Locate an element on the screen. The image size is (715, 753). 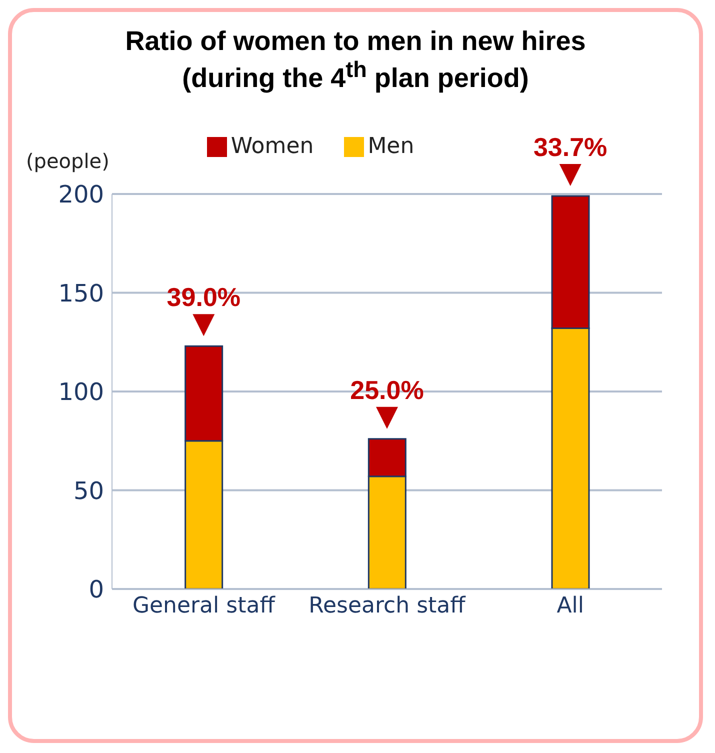
annotation: 33.7% is located at coordinates (570, 147).